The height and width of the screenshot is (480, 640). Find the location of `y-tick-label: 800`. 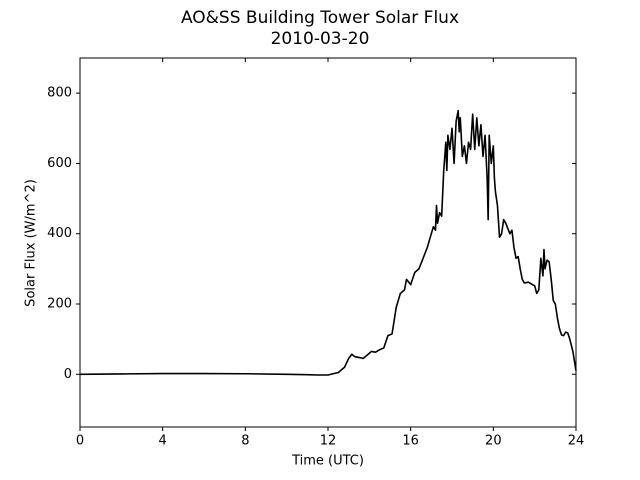

y-tick-label: 800 is located at coordinates (59, 93).